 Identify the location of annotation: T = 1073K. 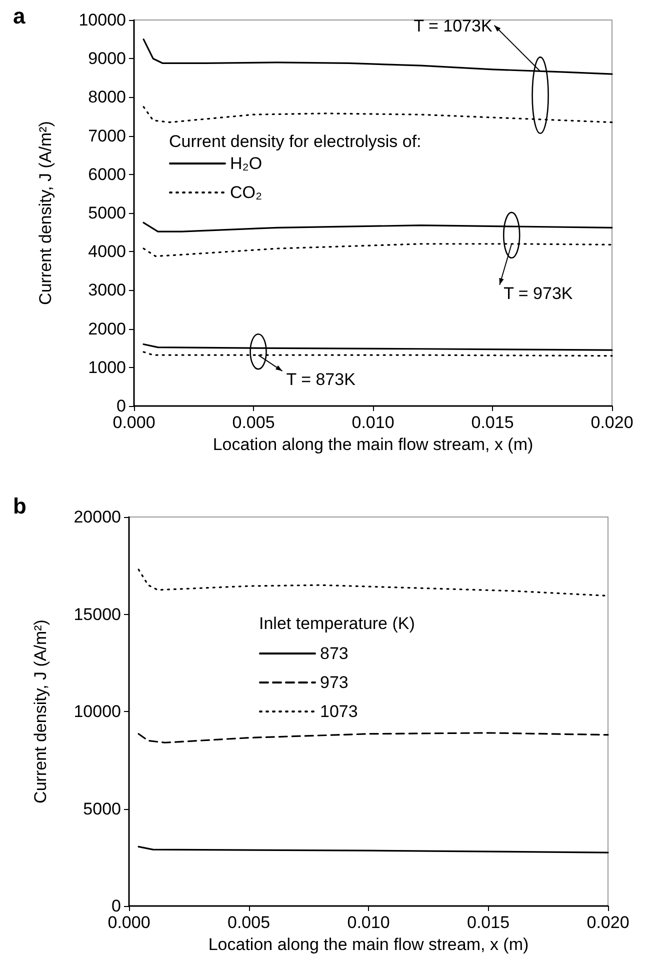
(453, 26).